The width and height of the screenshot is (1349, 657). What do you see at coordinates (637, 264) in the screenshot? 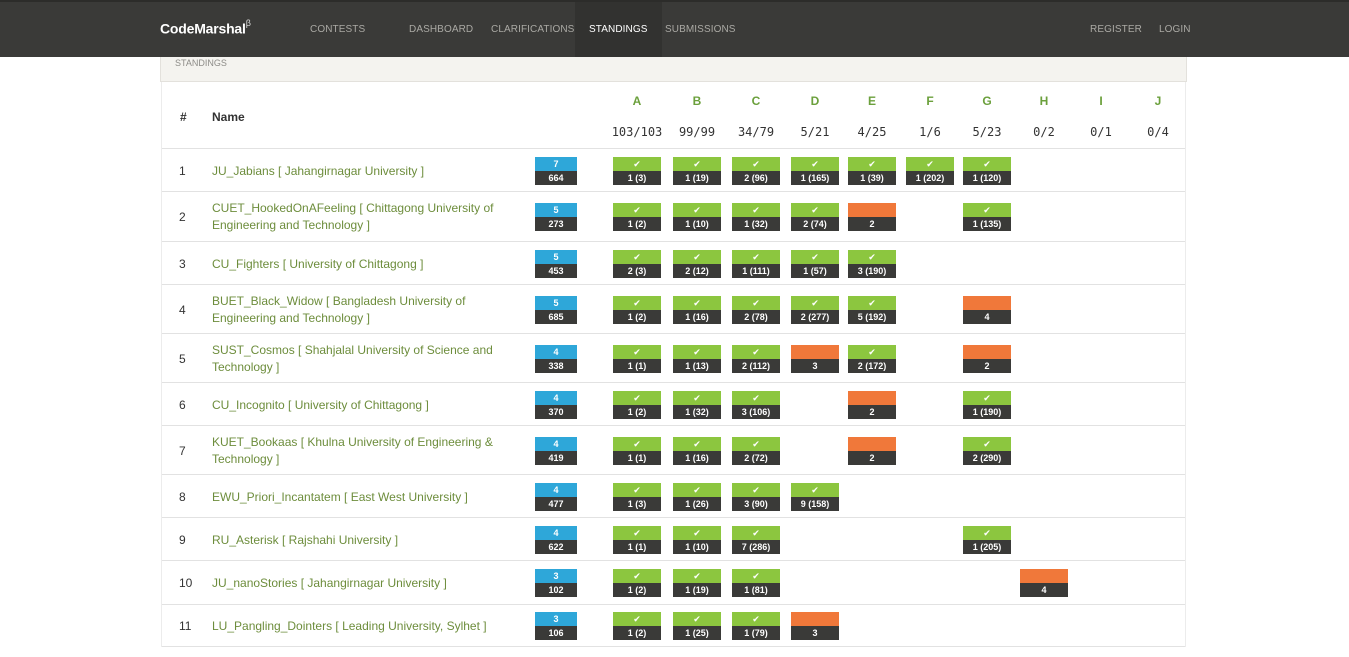
I see `accepted-cell: ✔ 2 (3)` at bounding box center [637, 264].